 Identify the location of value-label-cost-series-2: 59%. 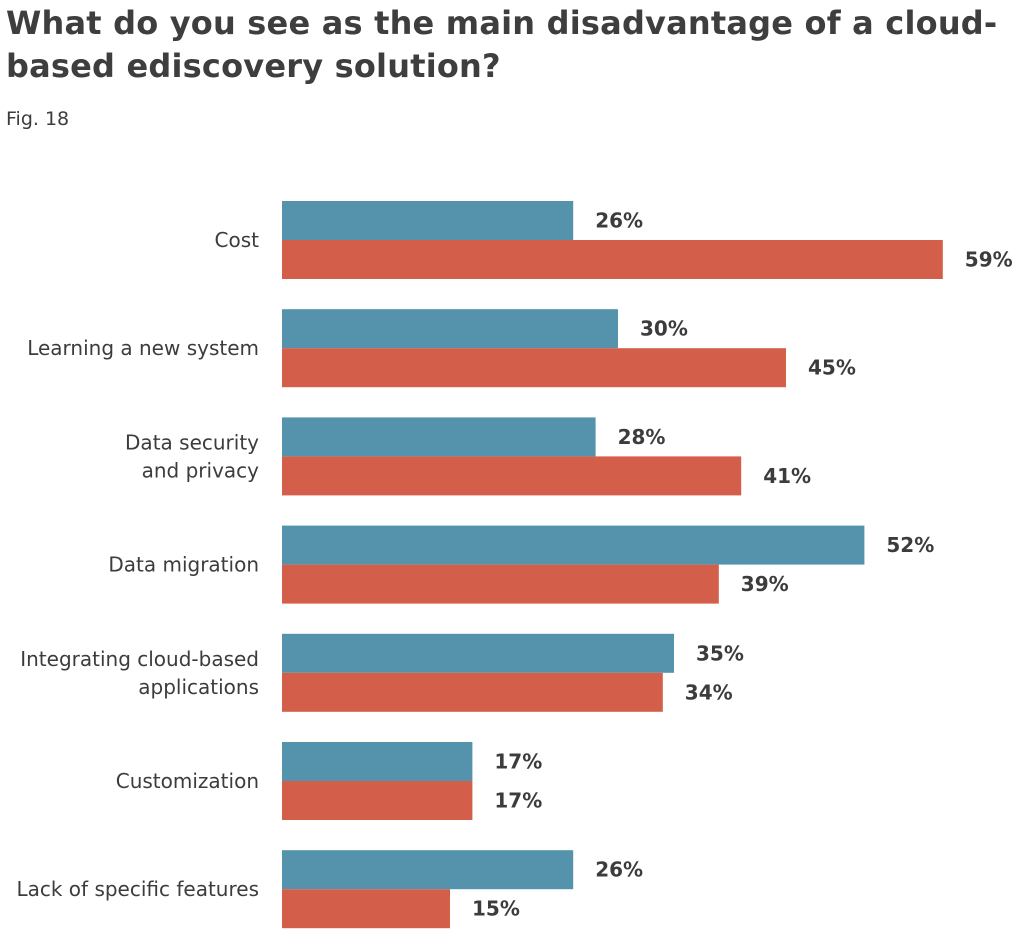
(989, 260).